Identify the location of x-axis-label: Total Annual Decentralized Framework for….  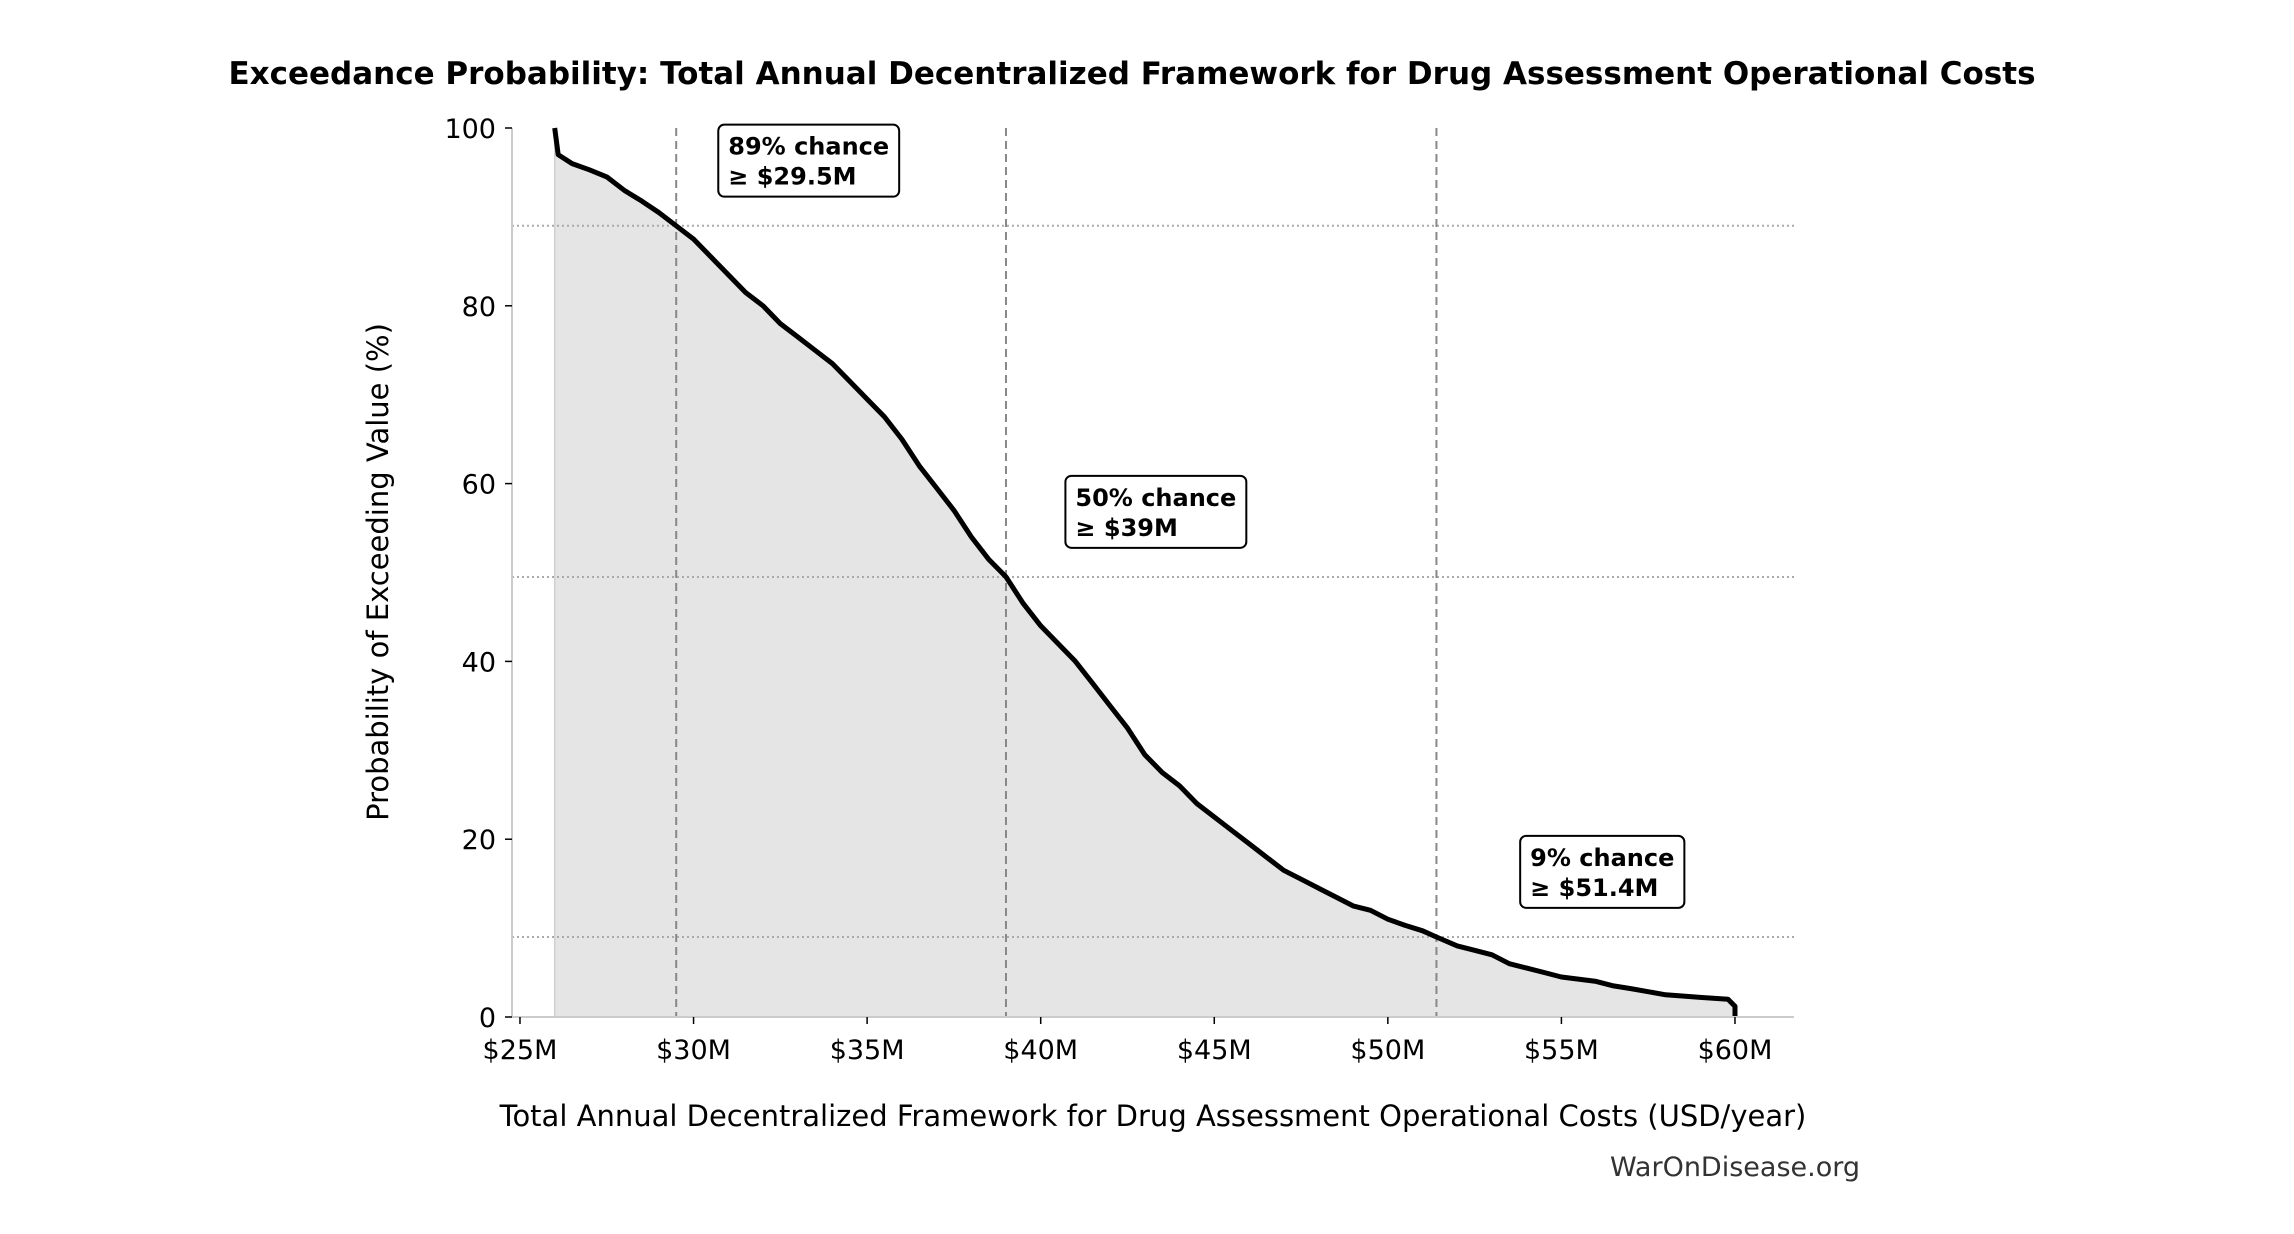
(1153, 1116).